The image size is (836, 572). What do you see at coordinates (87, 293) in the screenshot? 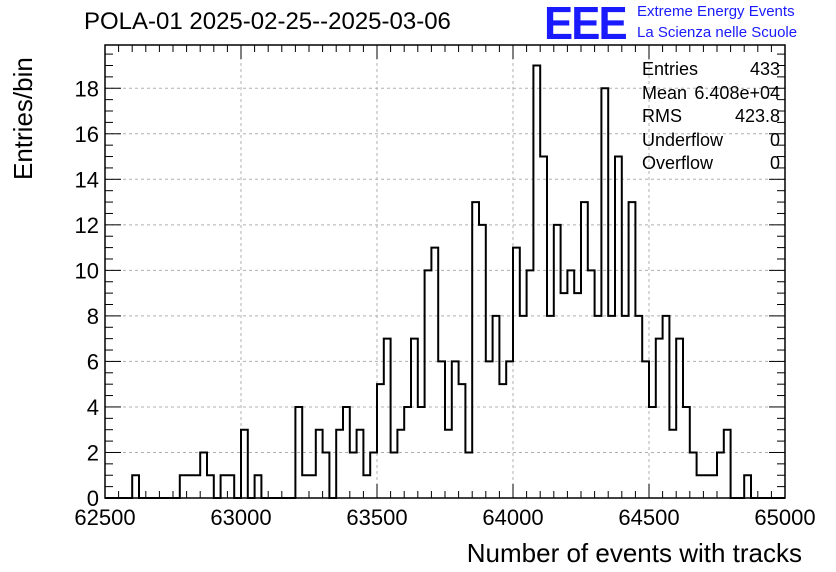
I see `y-tick-labels: 0 2 4 6 8 10 12 14 16 18` at bounding box center [87, 293].